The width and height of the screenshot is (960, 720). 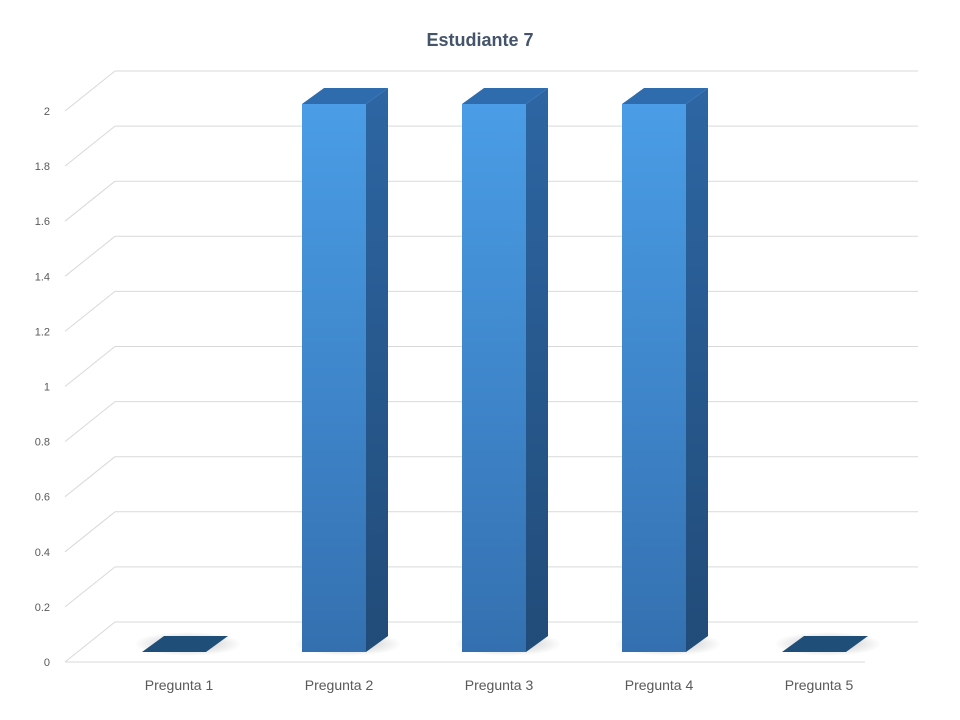 I want to click on y-tick-label: 0.2, so click(x=42, y=608).